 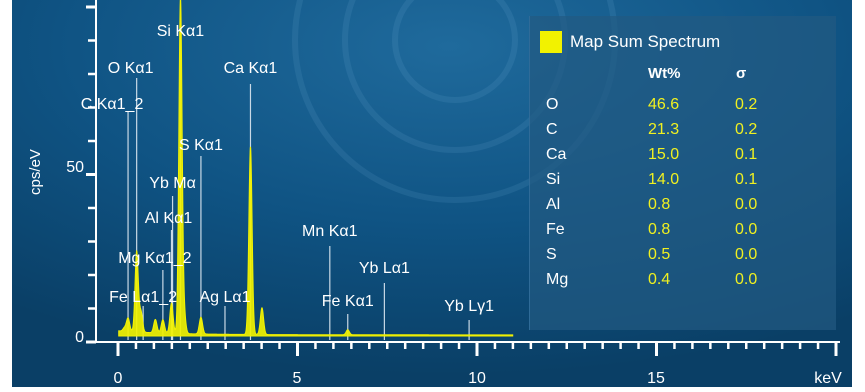 What do you see at coordinates (552, 104) in the screenshot?
I see `element-cell: O` at bounding box center [552, 104].